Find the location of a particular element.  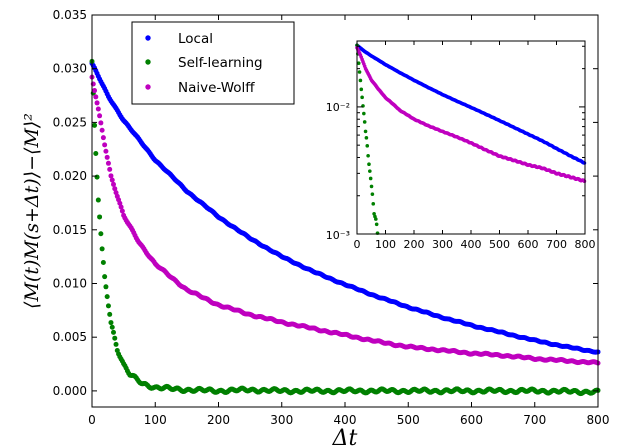

y-tick-label: 0.020 is located at coordinates (70, 176).